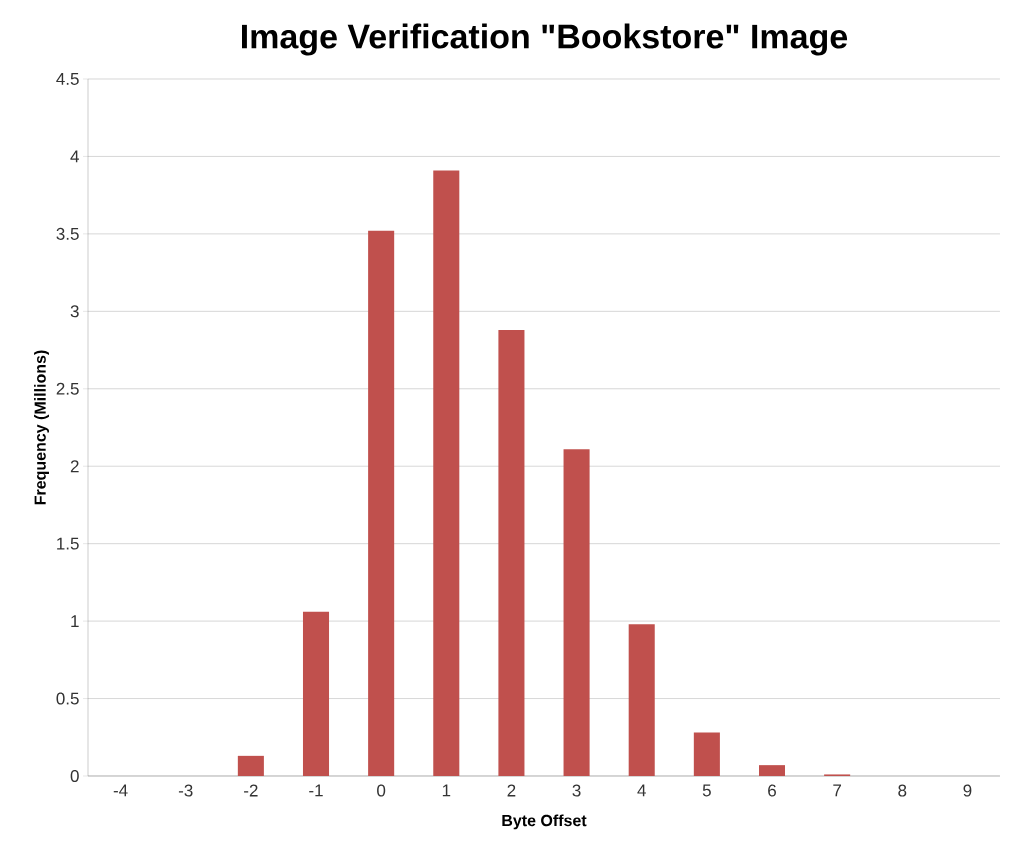  I want to click on y-axis-title: Frequency (Millions), so click(41, 427).